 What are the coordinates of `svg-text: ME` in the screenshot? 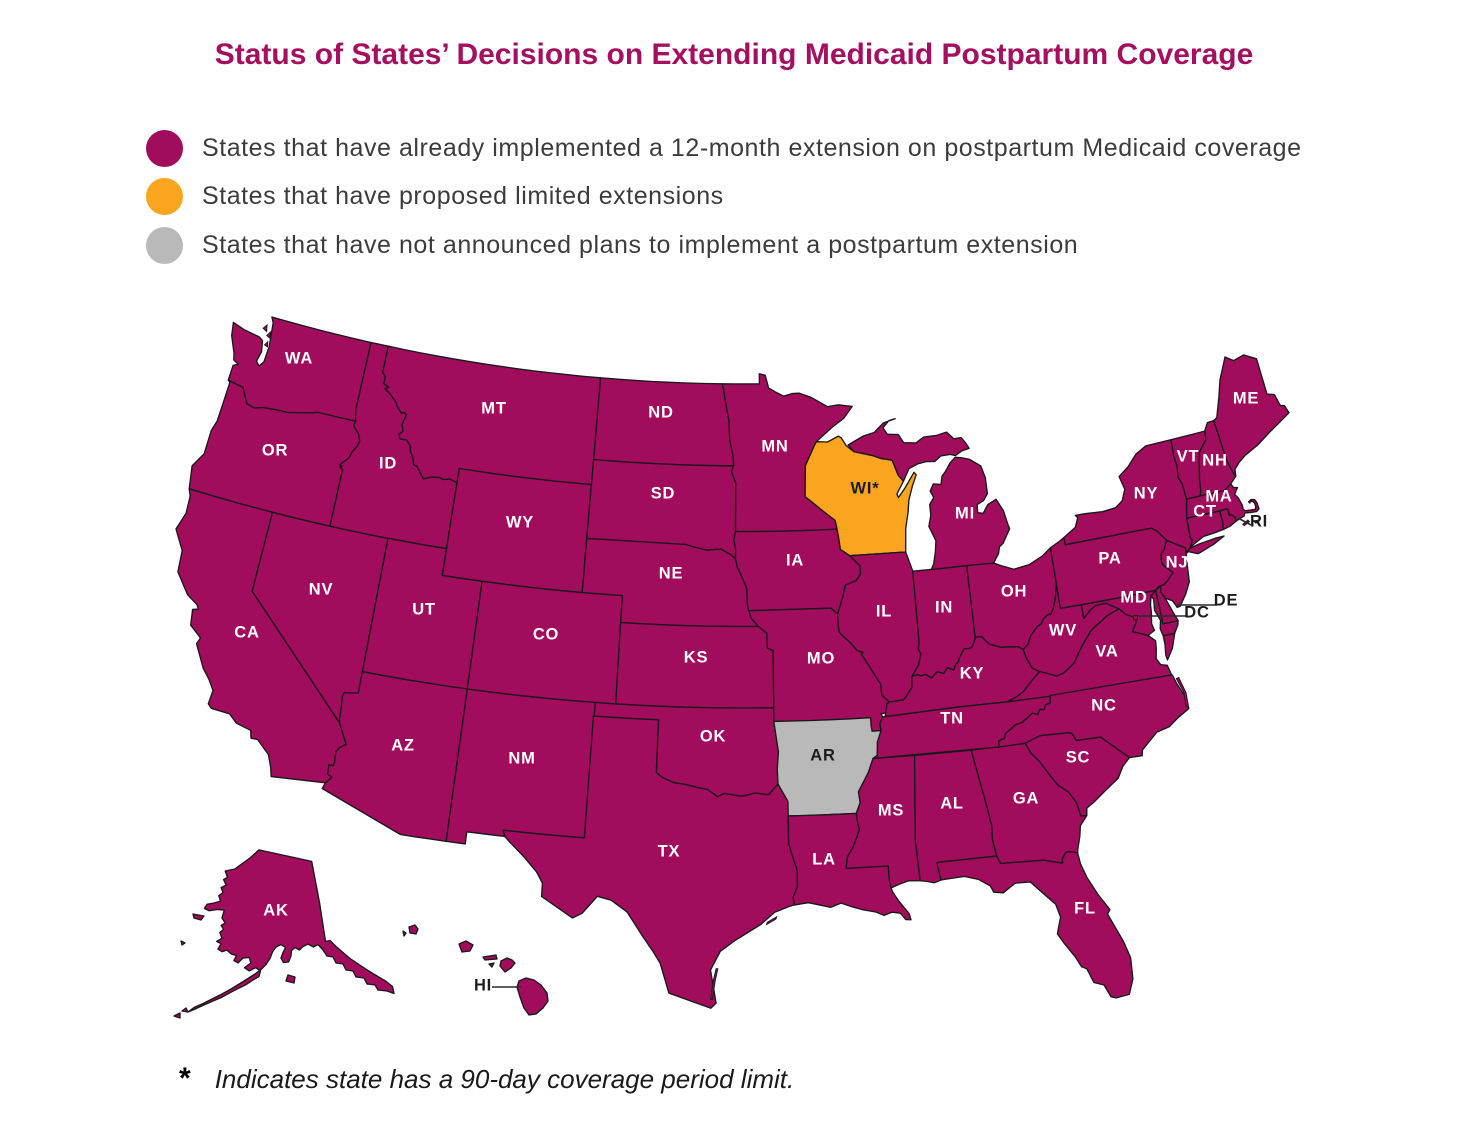 It's located at (1246, 398).